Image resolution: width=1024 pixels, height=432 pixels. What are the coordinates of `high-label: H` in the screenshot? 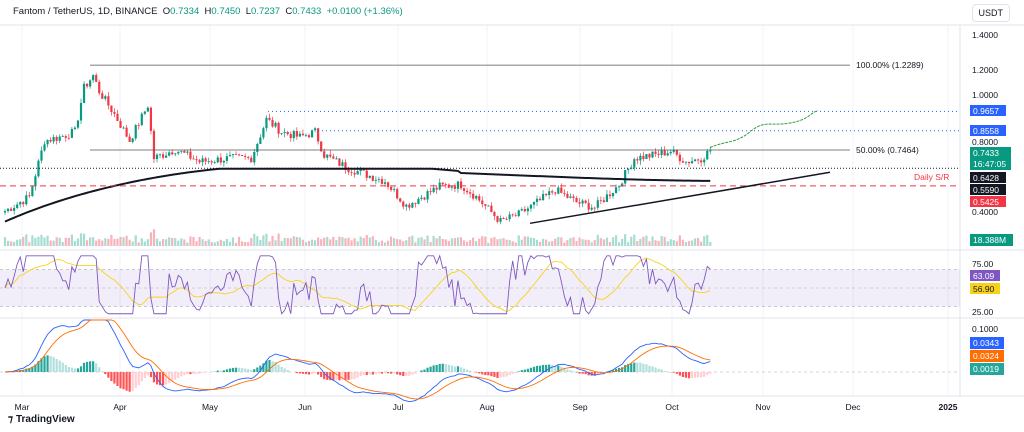 It's located at (208, 11).